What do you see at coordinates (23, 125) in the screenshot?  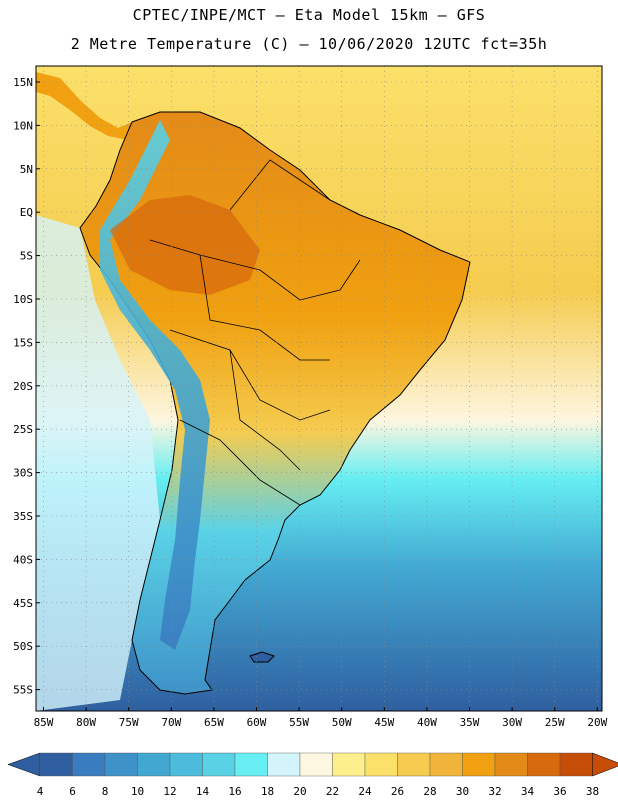 I see `lat-tick-label: 10N` at bounding box center [23, 125].